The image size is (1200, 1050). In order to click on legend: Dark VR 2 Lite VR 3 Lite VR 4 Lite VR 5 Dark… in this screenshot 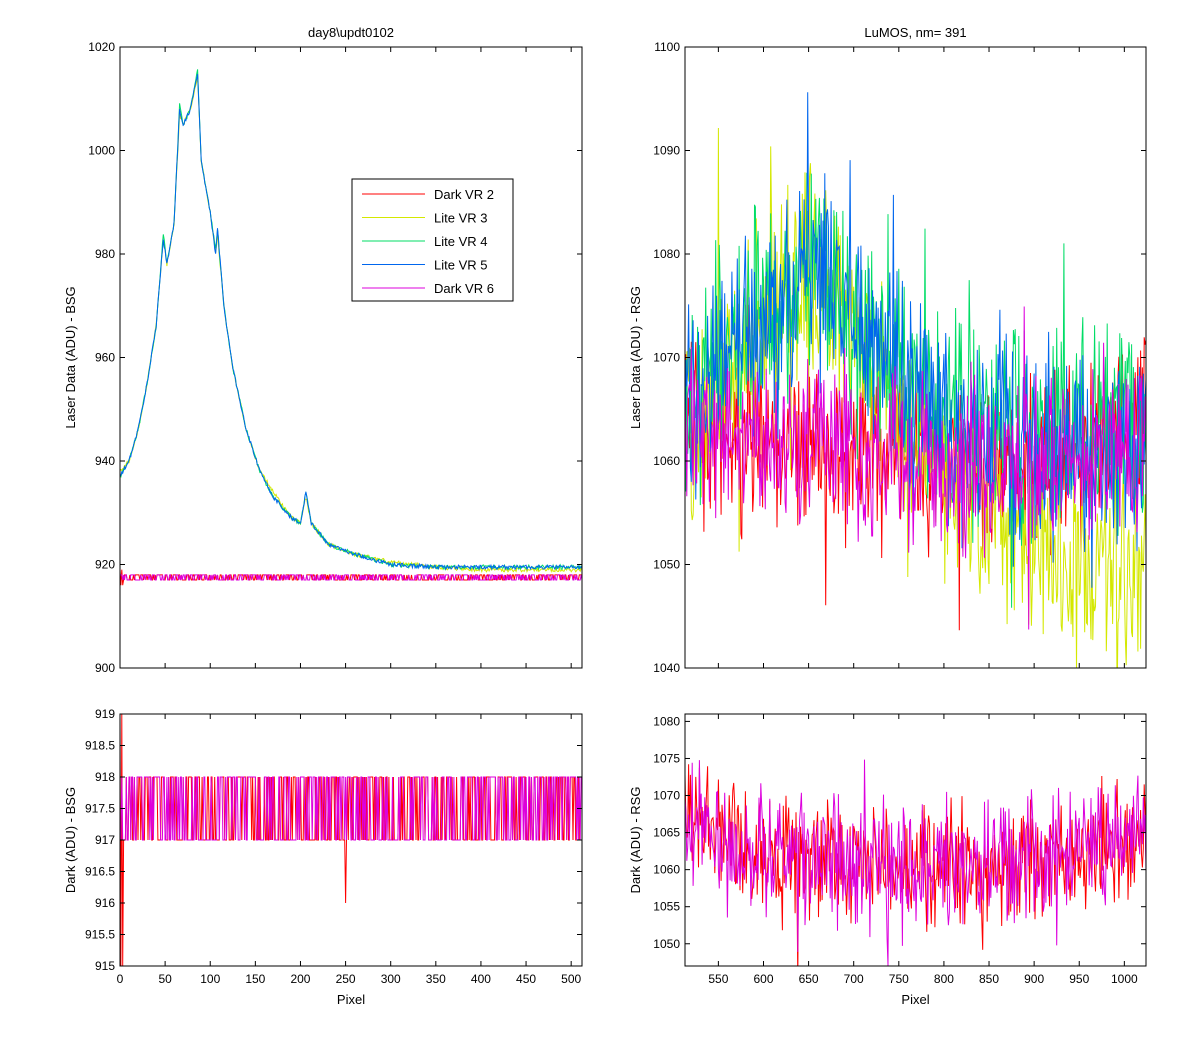, I will do `click(432, 240)`.